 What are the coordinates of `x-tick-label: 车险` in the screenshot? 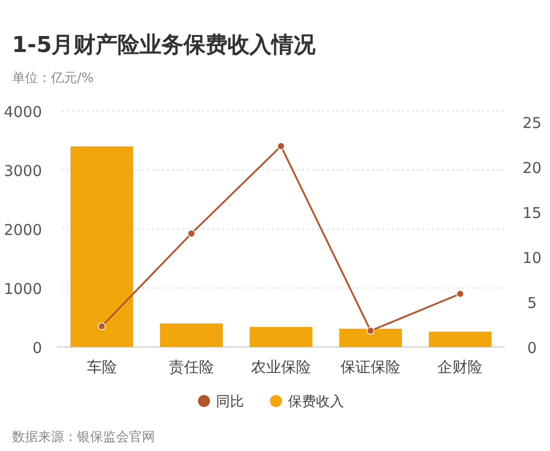 It's located at (101, 367).